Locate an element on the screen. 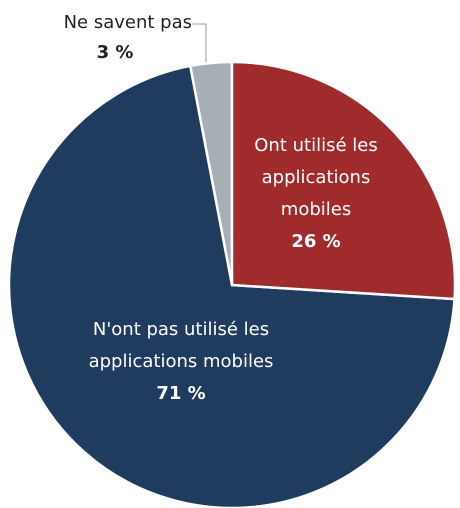 Image resolution: width=460 pixels, height=508 pixels. leader-line is located at coordinates (199, 42).